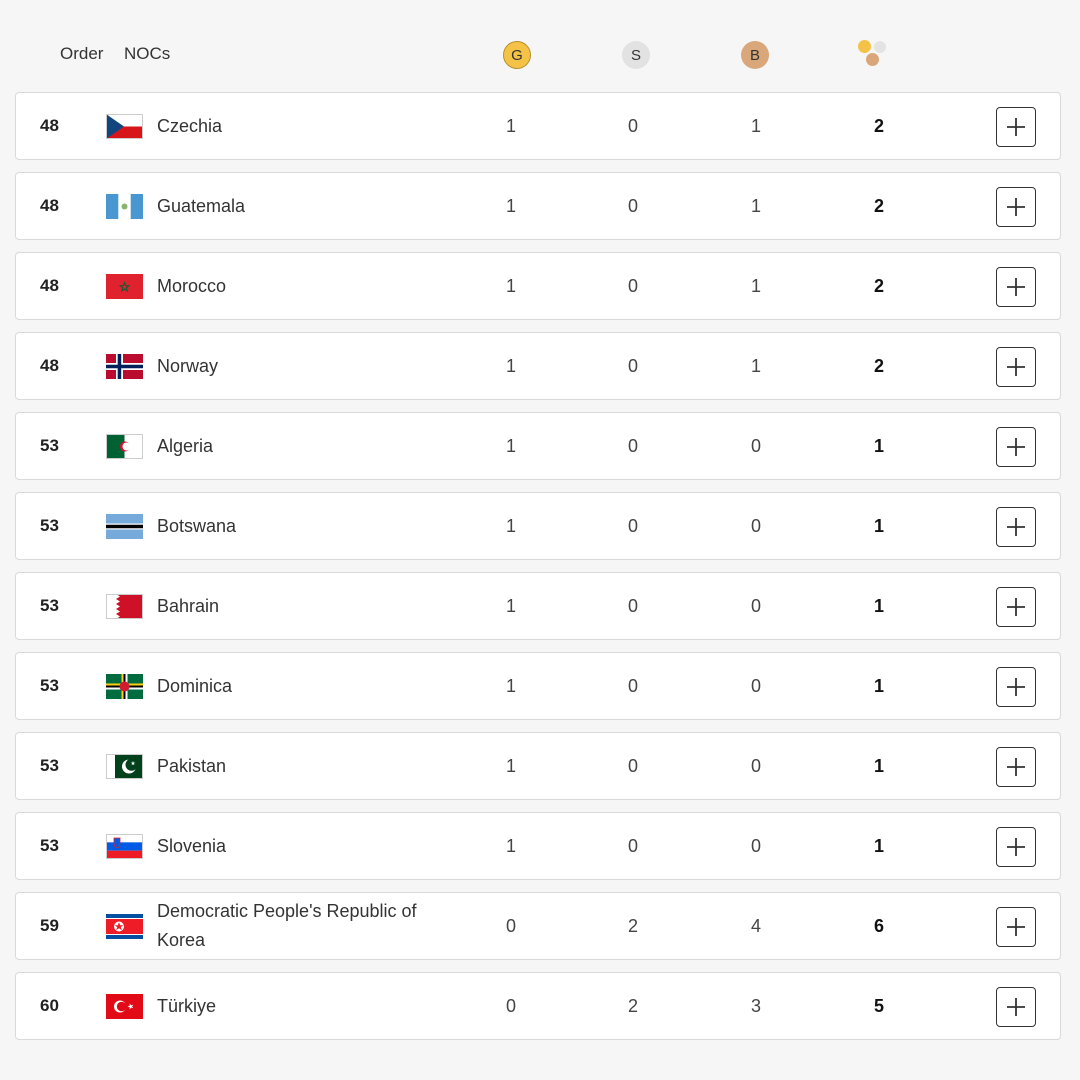 This screenshot has height=1080, width=1080. Describe the element at coordinates (874, 55) in the screenshot. I see `total-medals-icon` at that location.